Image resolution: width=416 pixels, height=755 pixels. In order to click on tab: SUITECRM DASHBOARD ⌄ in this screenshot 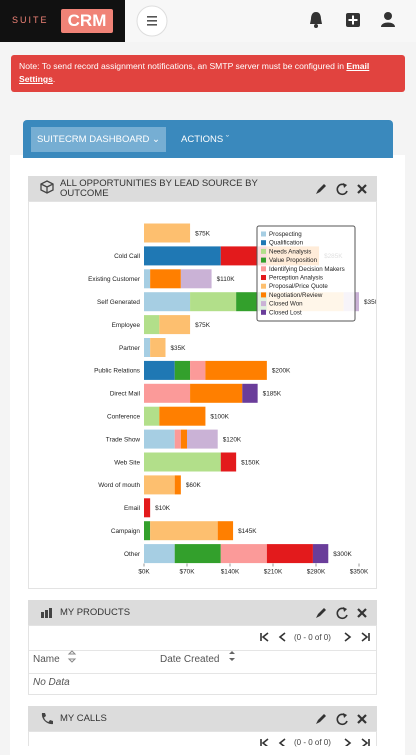, I will do `click(98, 139)`.